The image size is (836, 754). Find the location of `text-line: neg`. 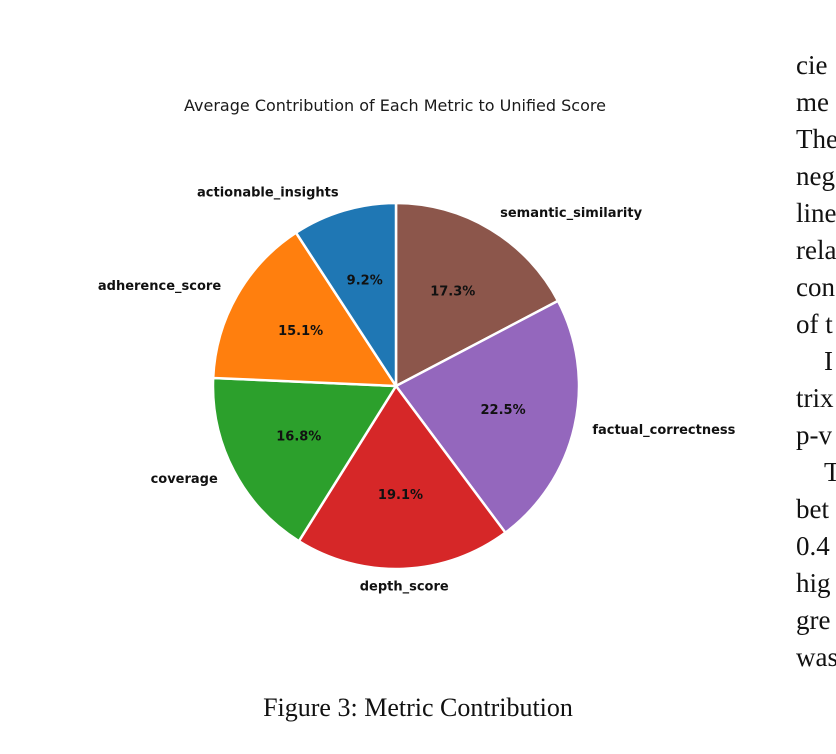

text-line: neg is located at coordinates (815, 176).